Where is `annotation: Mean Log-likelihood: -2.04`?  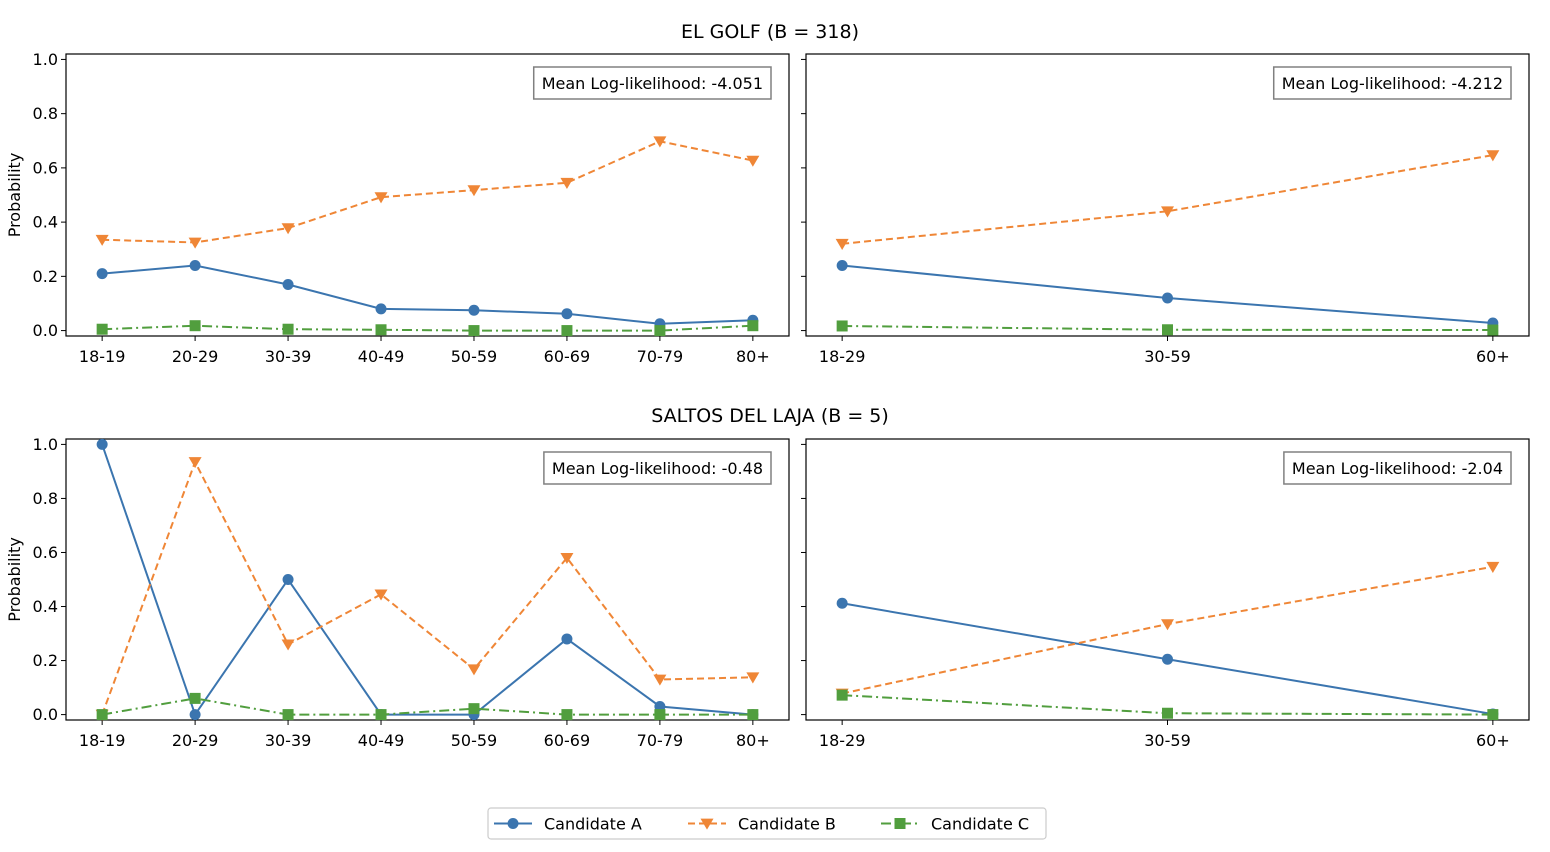
annotation: Mean Log-likelihood: -2.04 is located at coordinates (1397, 468).